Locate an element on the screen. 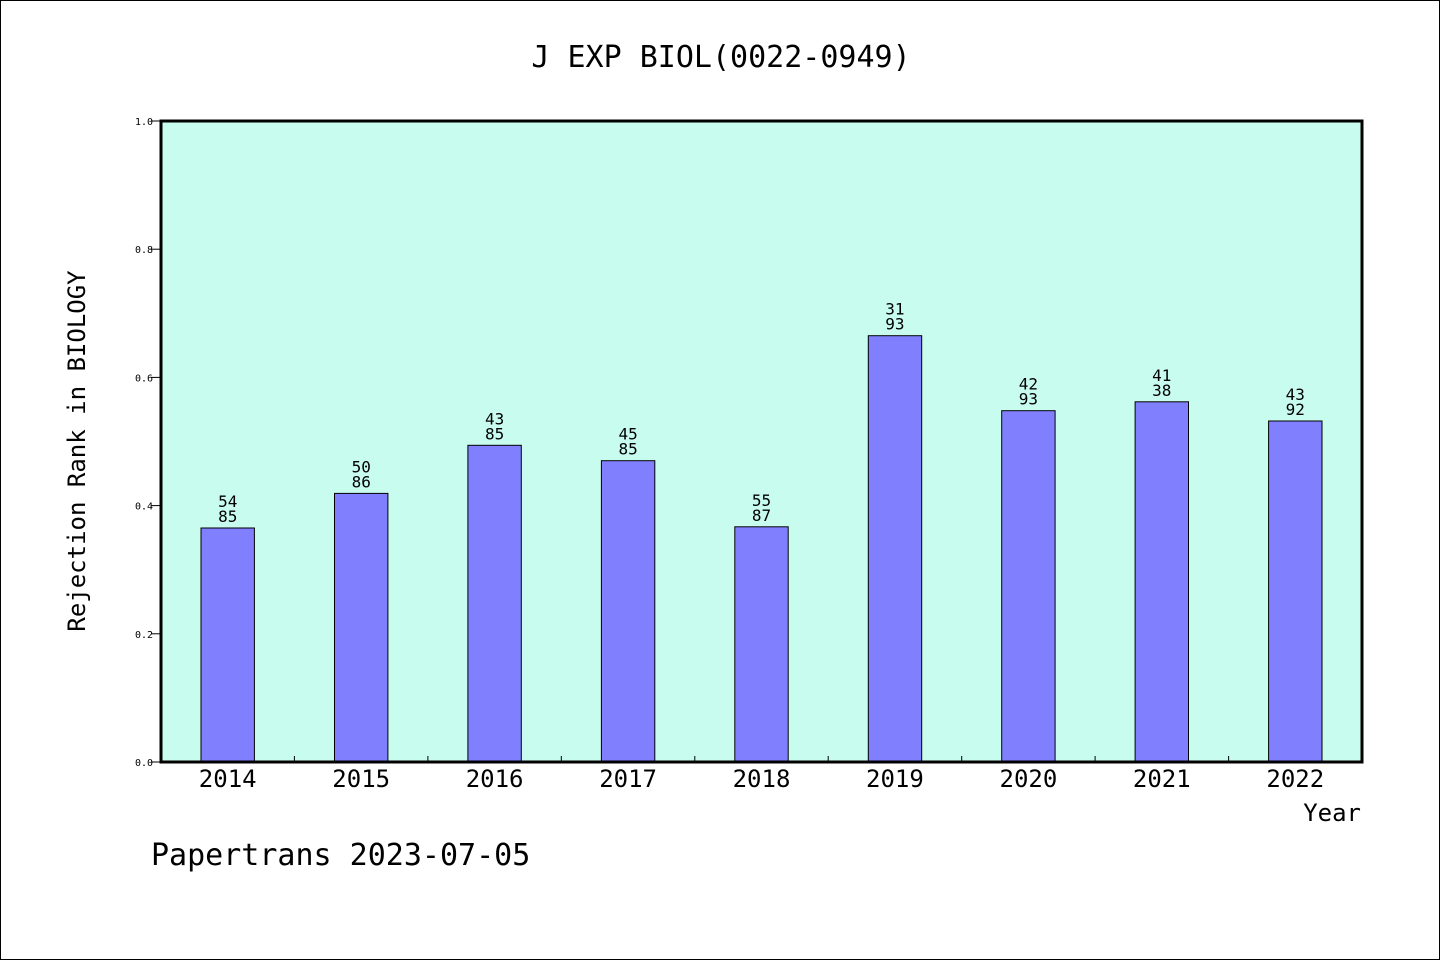 This screenshot has height=961, width=1440. chart-title: J EXP BIOL(0022-0949) is located at coordinates (720, 57).